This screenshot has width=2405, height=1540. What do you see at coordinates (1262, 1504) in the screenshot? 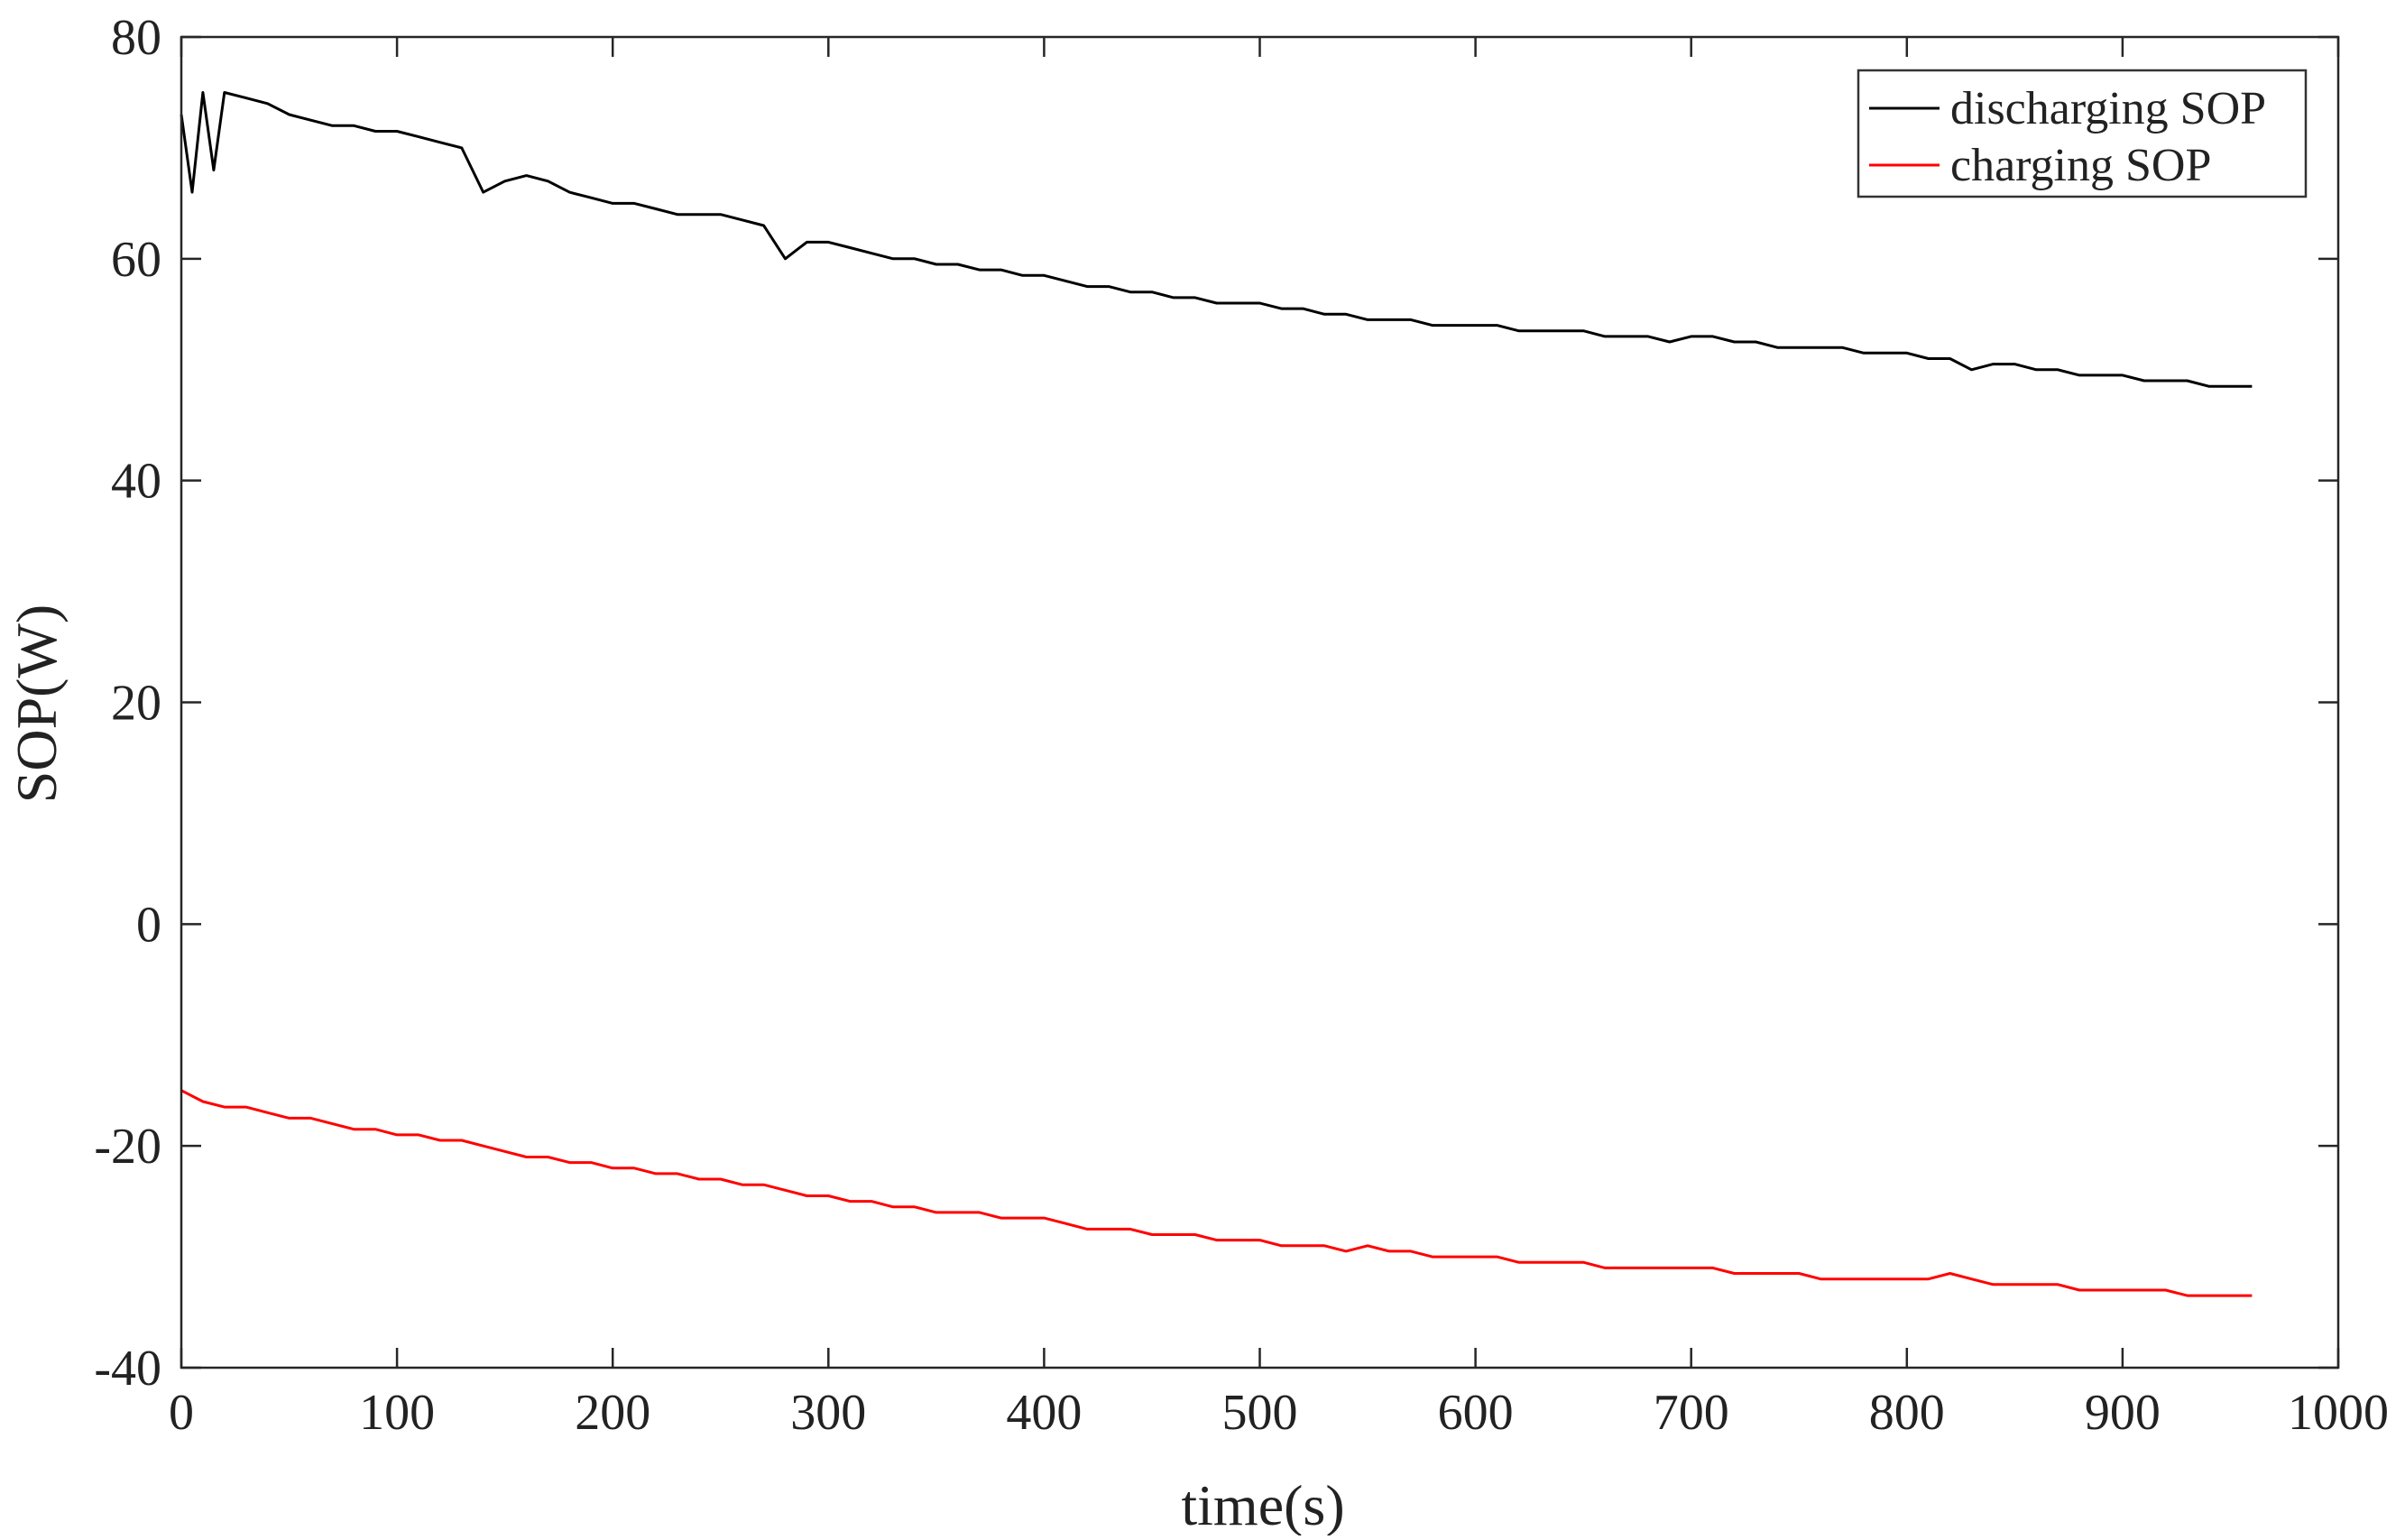
I see `x-axis-label: time(s)` at bounding box center [1262, 1504].